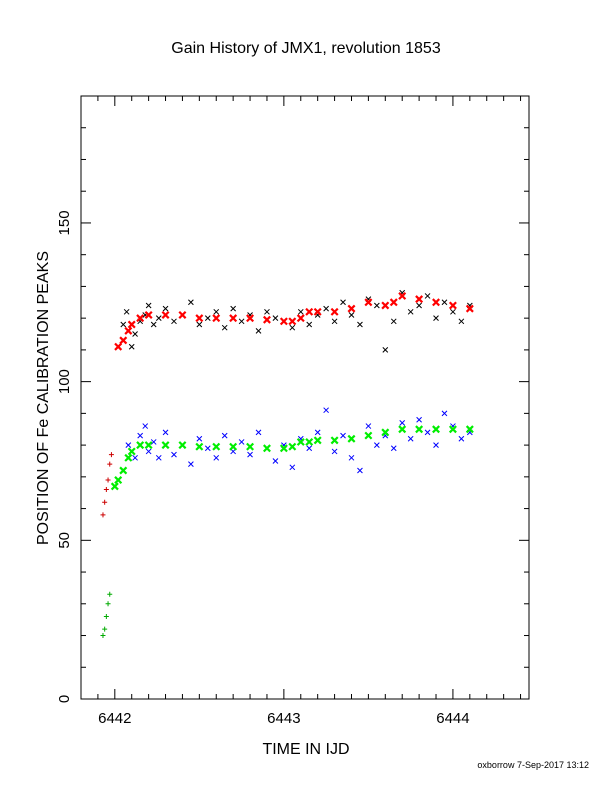 The height and width of the screenshot is (792, 612). Describe the element at coordinates (64, 222) in the screenshot. I see `y-tick-label: 150` at that location.